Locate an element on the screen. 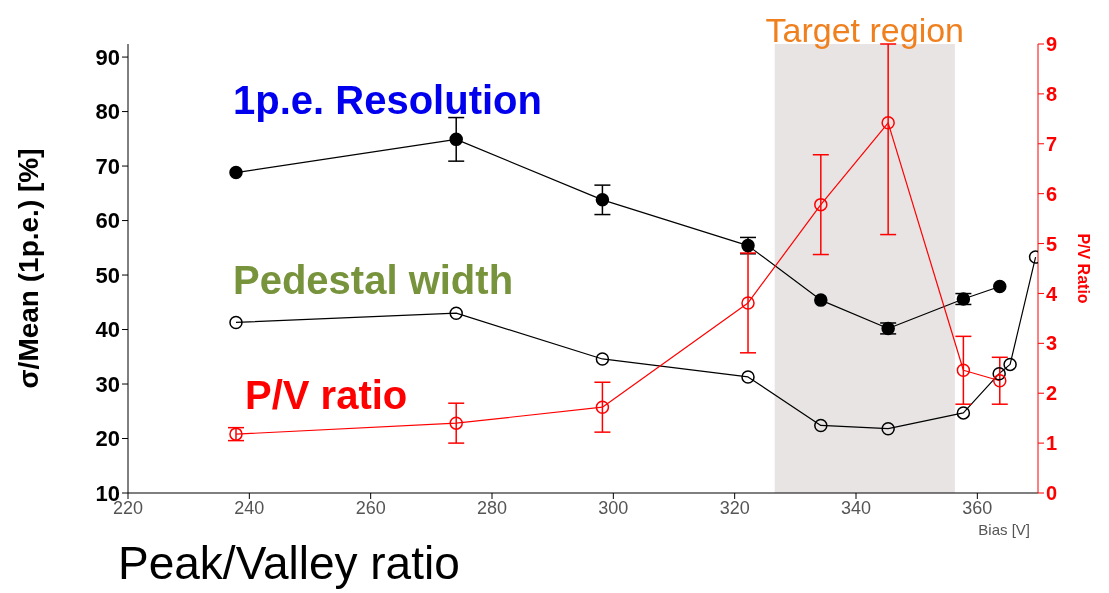  band-label: Target region is located at coordinates (865, 30).